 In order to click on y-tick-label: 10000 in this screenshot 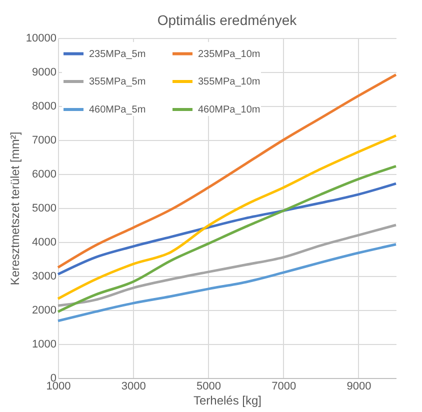, I will do `click(41, 38)`.